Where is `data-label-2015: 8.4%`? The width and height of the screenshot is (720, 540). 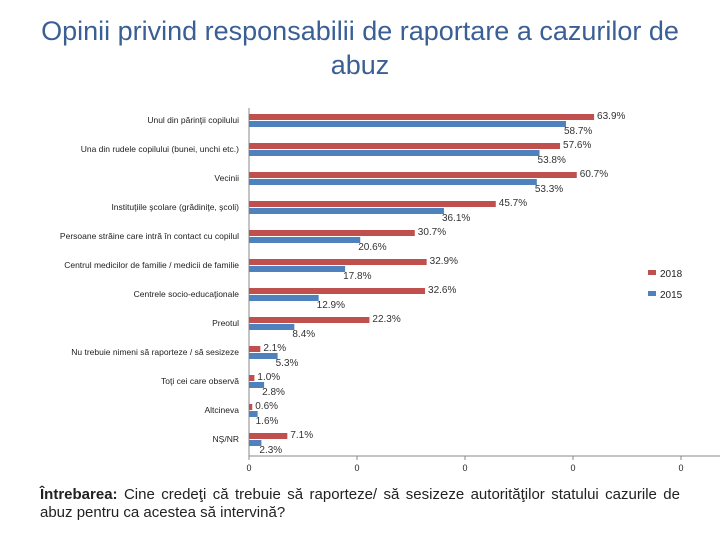 data-label-2015: 8.4% is located at coordinates (303, 334).